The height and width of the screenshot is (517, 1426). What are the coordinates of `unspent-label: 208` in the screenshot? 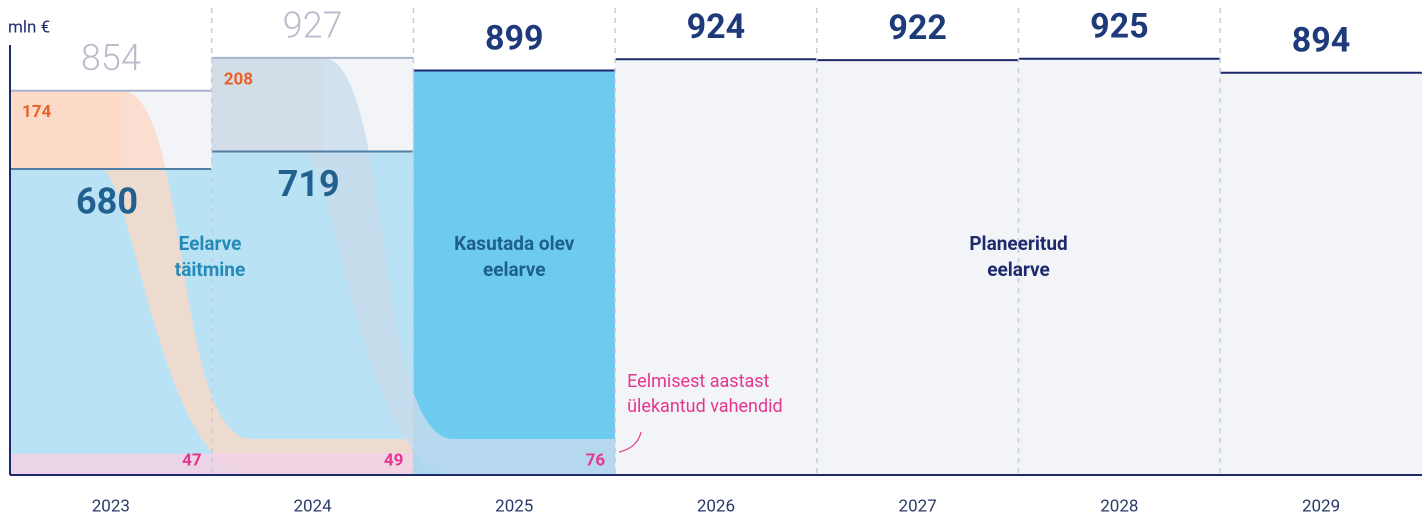 It's located at (238, 79).